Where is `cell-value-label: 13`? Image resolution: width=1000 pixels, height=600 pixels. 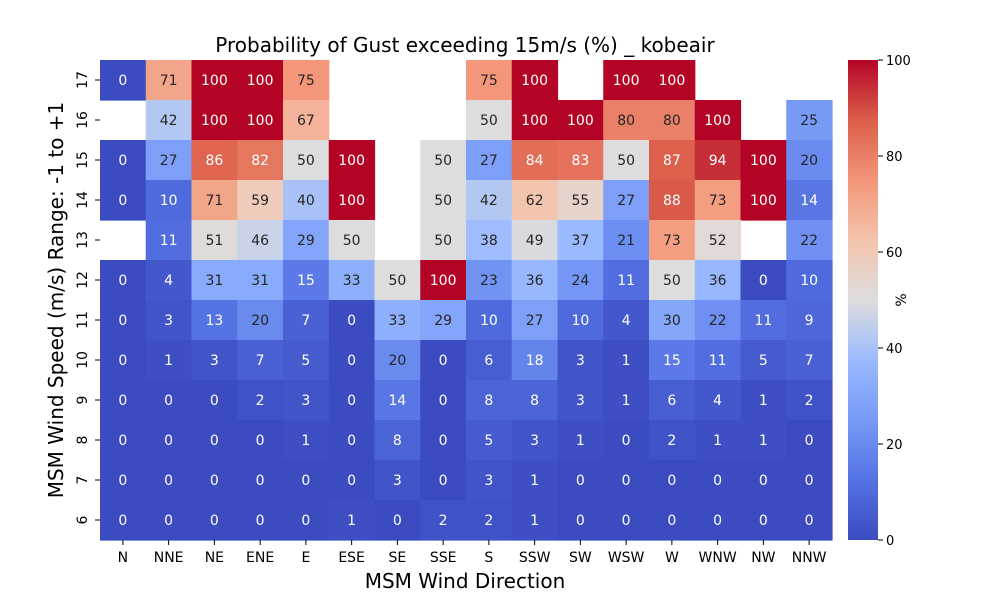
cell-value-label: 13 is located at coordinates (214, 321).